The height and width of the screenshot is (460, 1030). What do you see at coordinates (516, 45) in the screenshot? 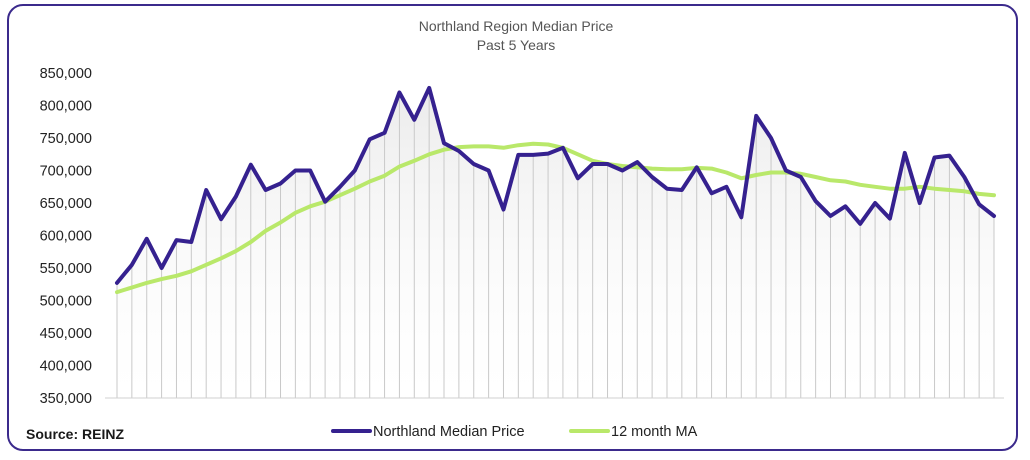
I see `chart-subtitle: Past 5 Years` at bounding box center [516, 45].